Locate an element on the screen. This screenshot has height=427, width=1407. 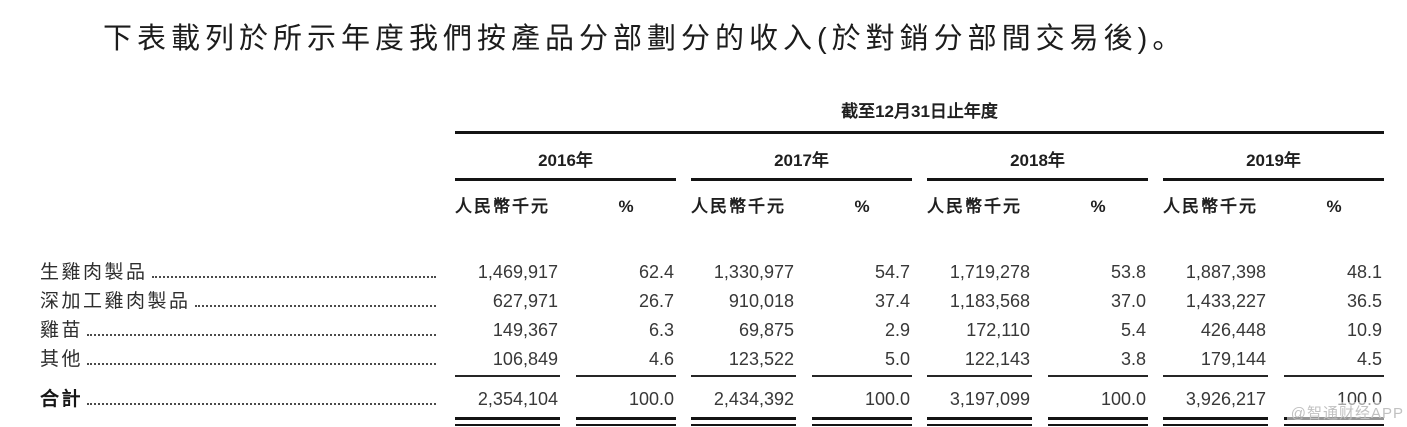
percent-cell: 4.5 is located at coordinates (1369, 359).